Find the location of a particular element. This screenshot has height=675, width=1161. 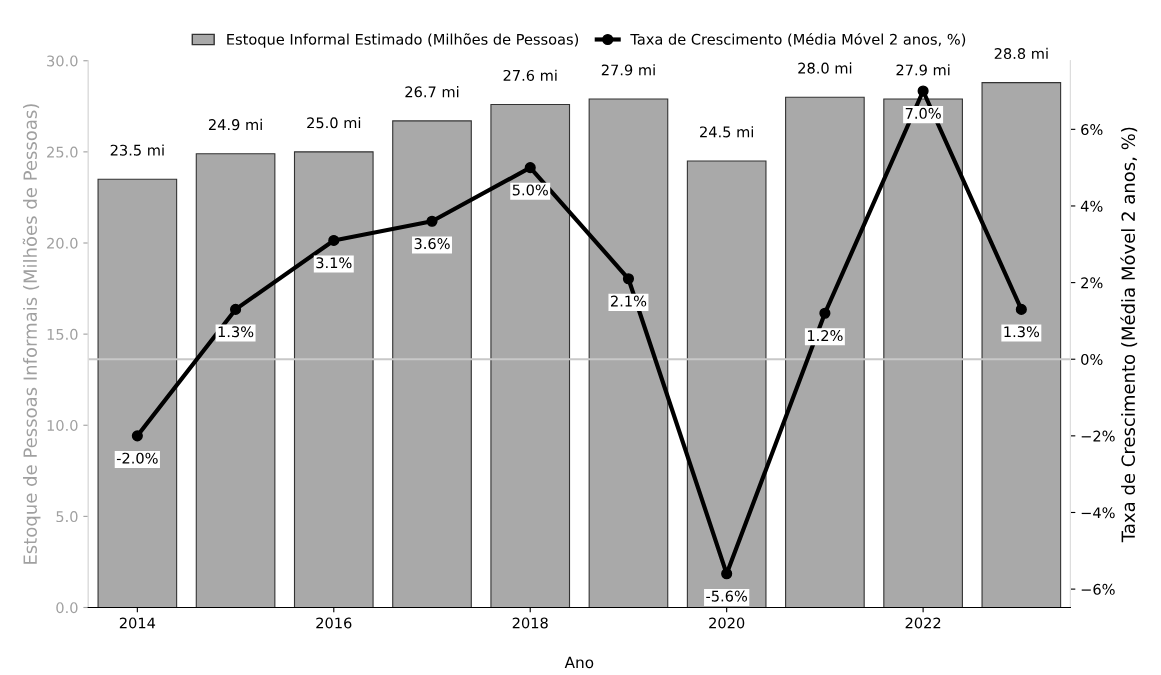

y-tick-label: 5.0 is located at coordinates (67, 517).